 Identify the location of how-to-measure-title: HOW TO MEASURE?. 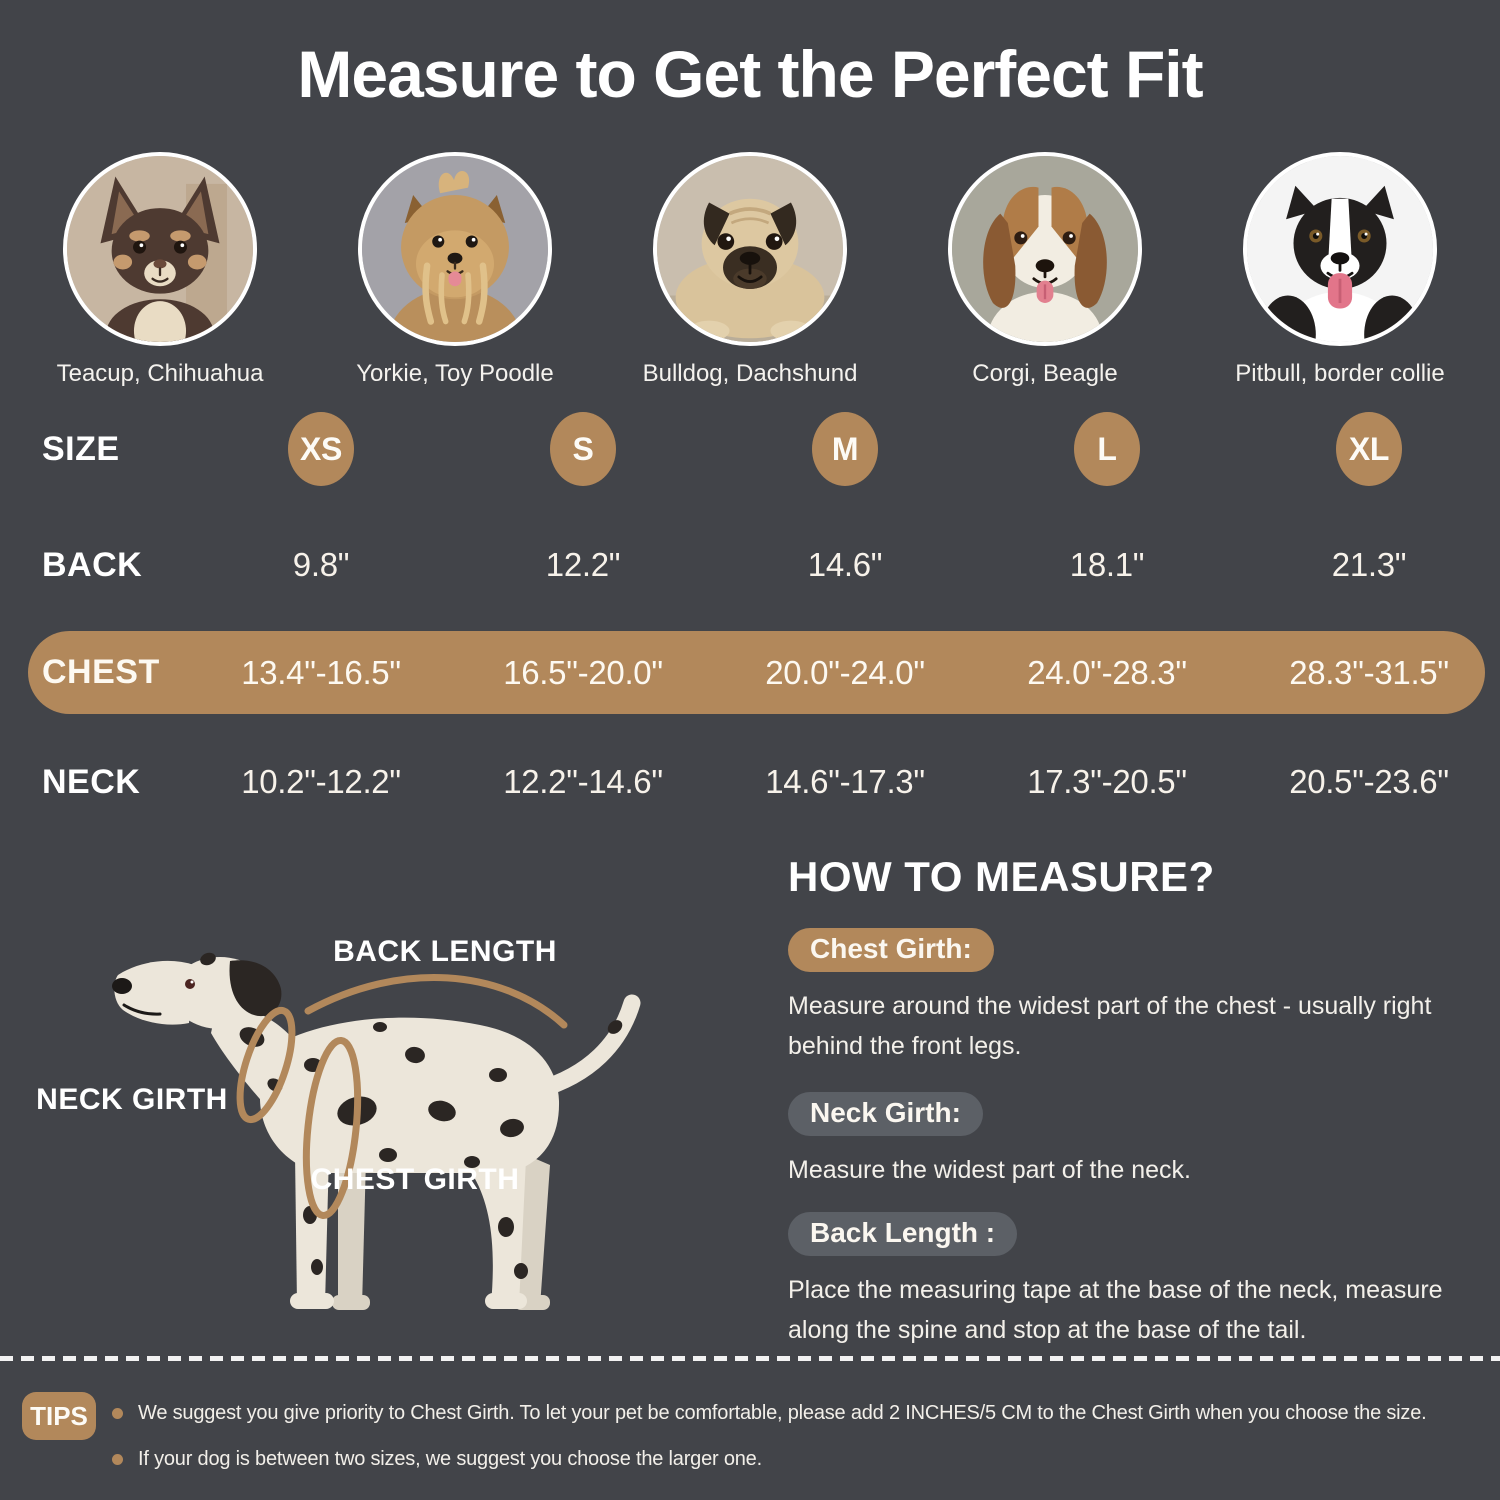
(1001, 876).